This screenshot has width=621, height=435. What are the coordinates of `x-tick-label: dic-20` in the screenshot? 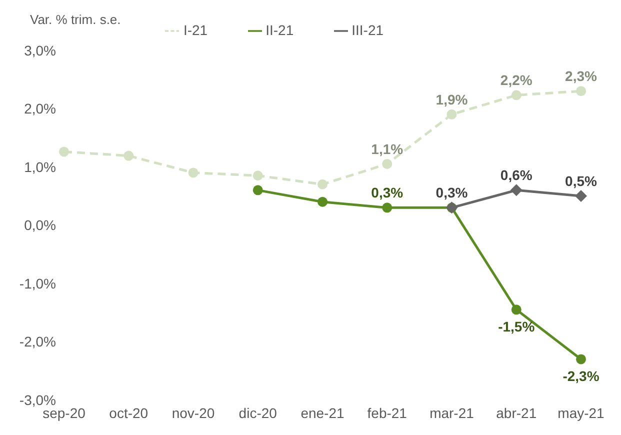 It's located at (258, 412).